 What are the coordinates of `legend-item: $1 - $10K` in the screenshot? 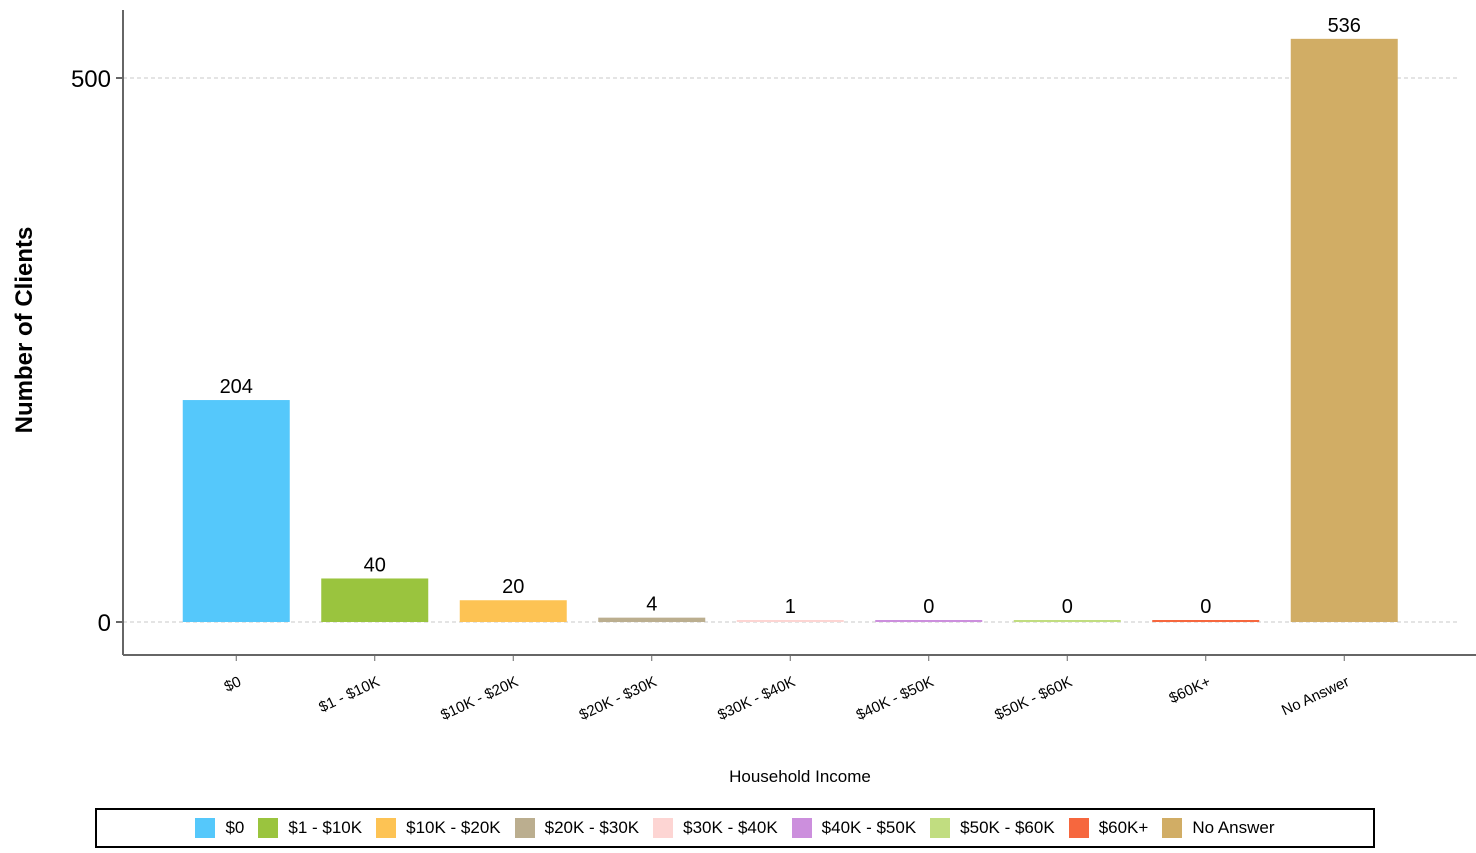 It's located at (310, 828).